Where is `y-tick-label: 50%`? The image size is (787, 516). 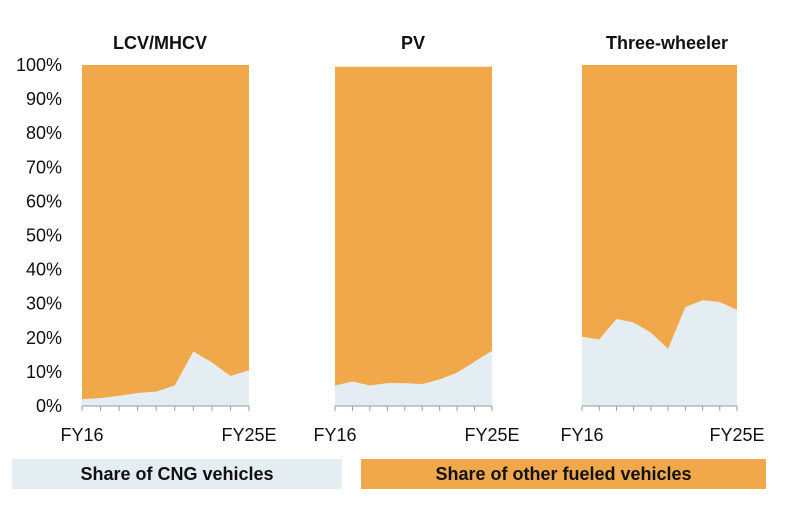
y-tick-label: 50% is located at coordinates (44, 236).